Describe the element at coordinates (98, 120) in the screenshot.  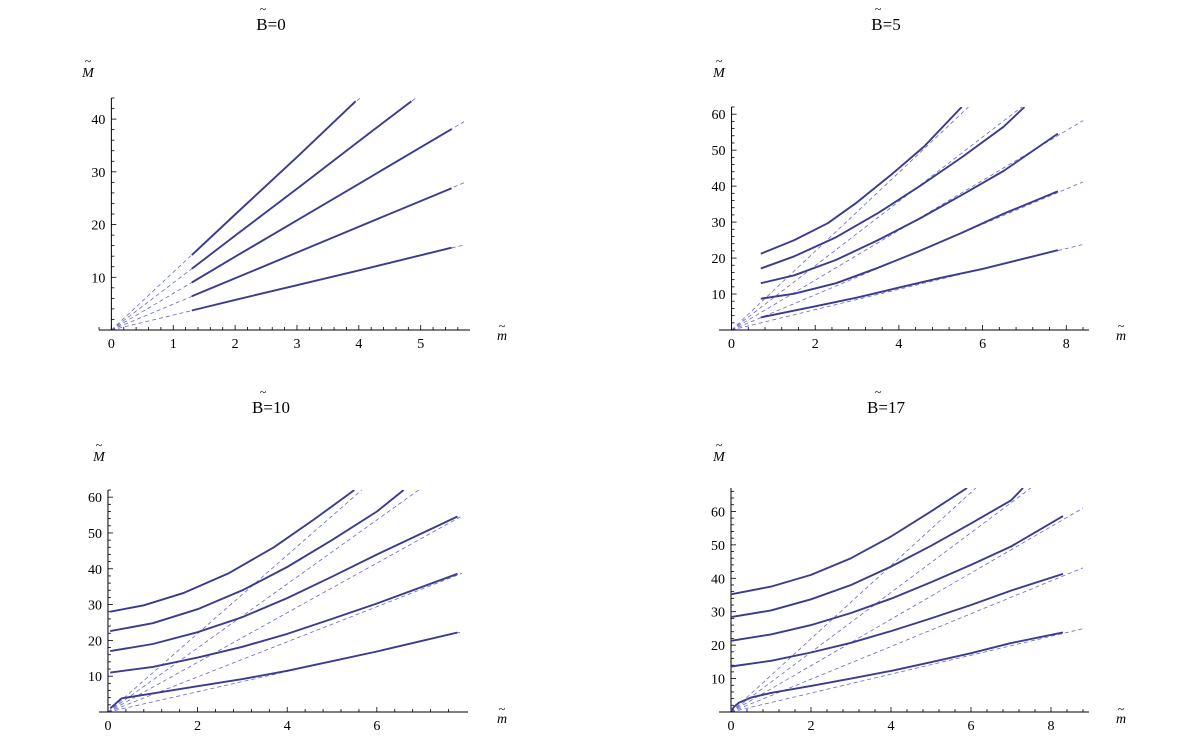
I see `y-tick-label: 40` at that location.